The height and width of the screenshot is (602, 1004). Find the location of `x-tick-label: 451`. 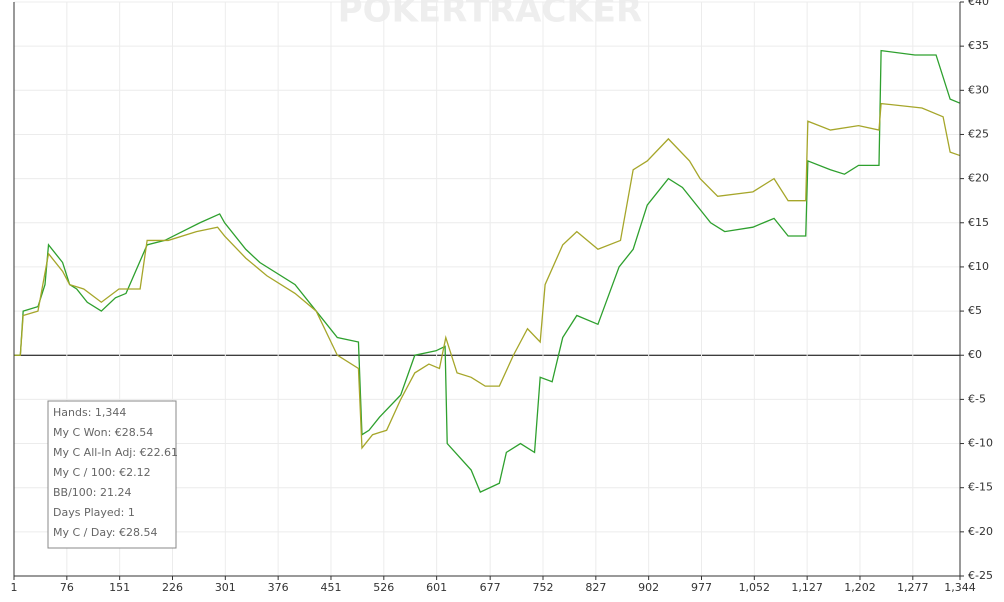

x-tick-label: 451 is located at coordinates (330, 587).